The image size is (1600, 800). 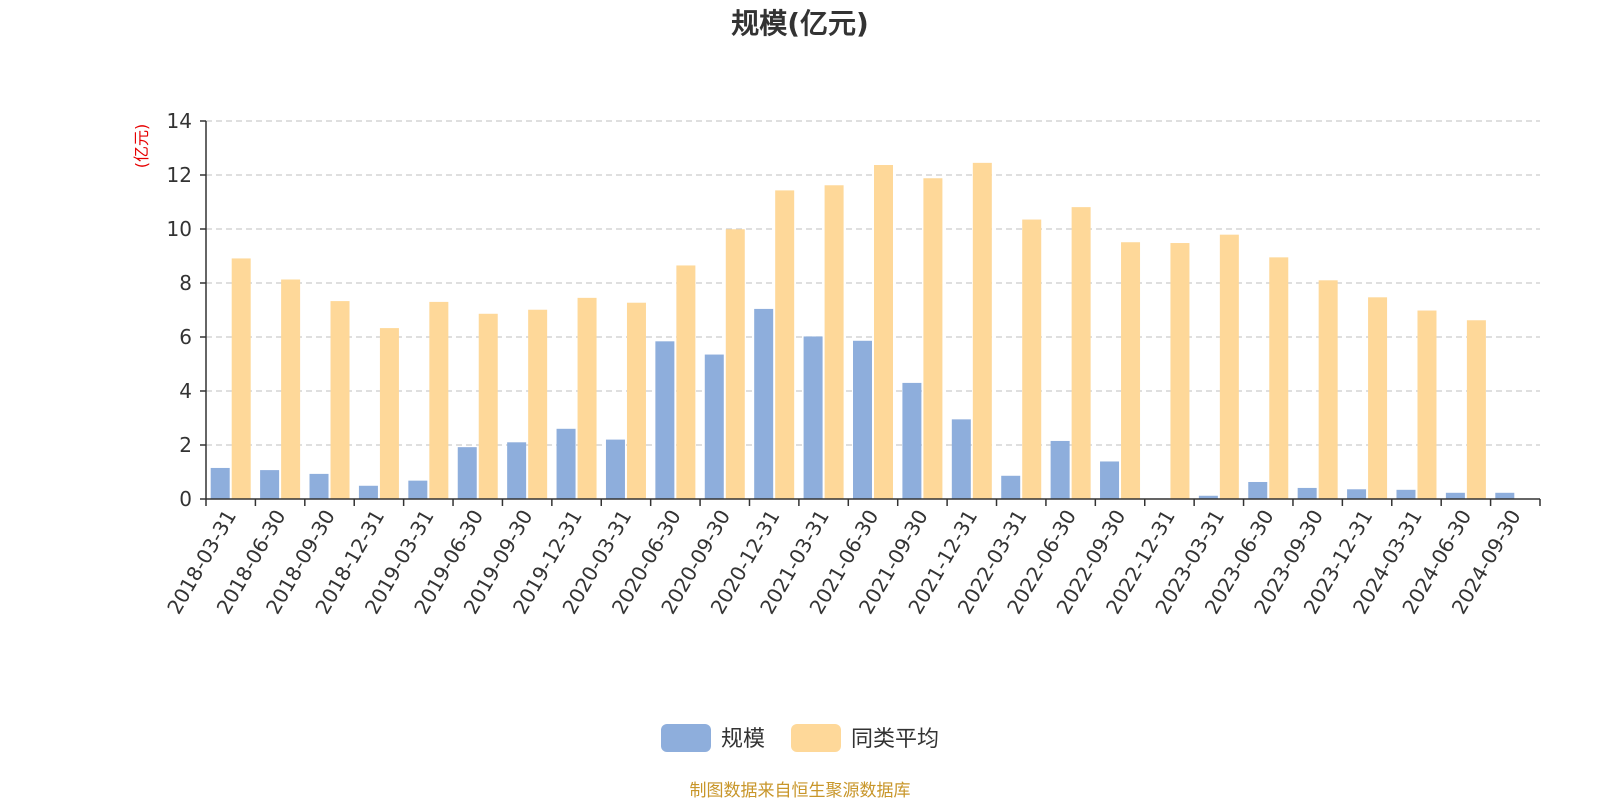 I want to click on y-tick-label: 14, so click(x=179, y=121).